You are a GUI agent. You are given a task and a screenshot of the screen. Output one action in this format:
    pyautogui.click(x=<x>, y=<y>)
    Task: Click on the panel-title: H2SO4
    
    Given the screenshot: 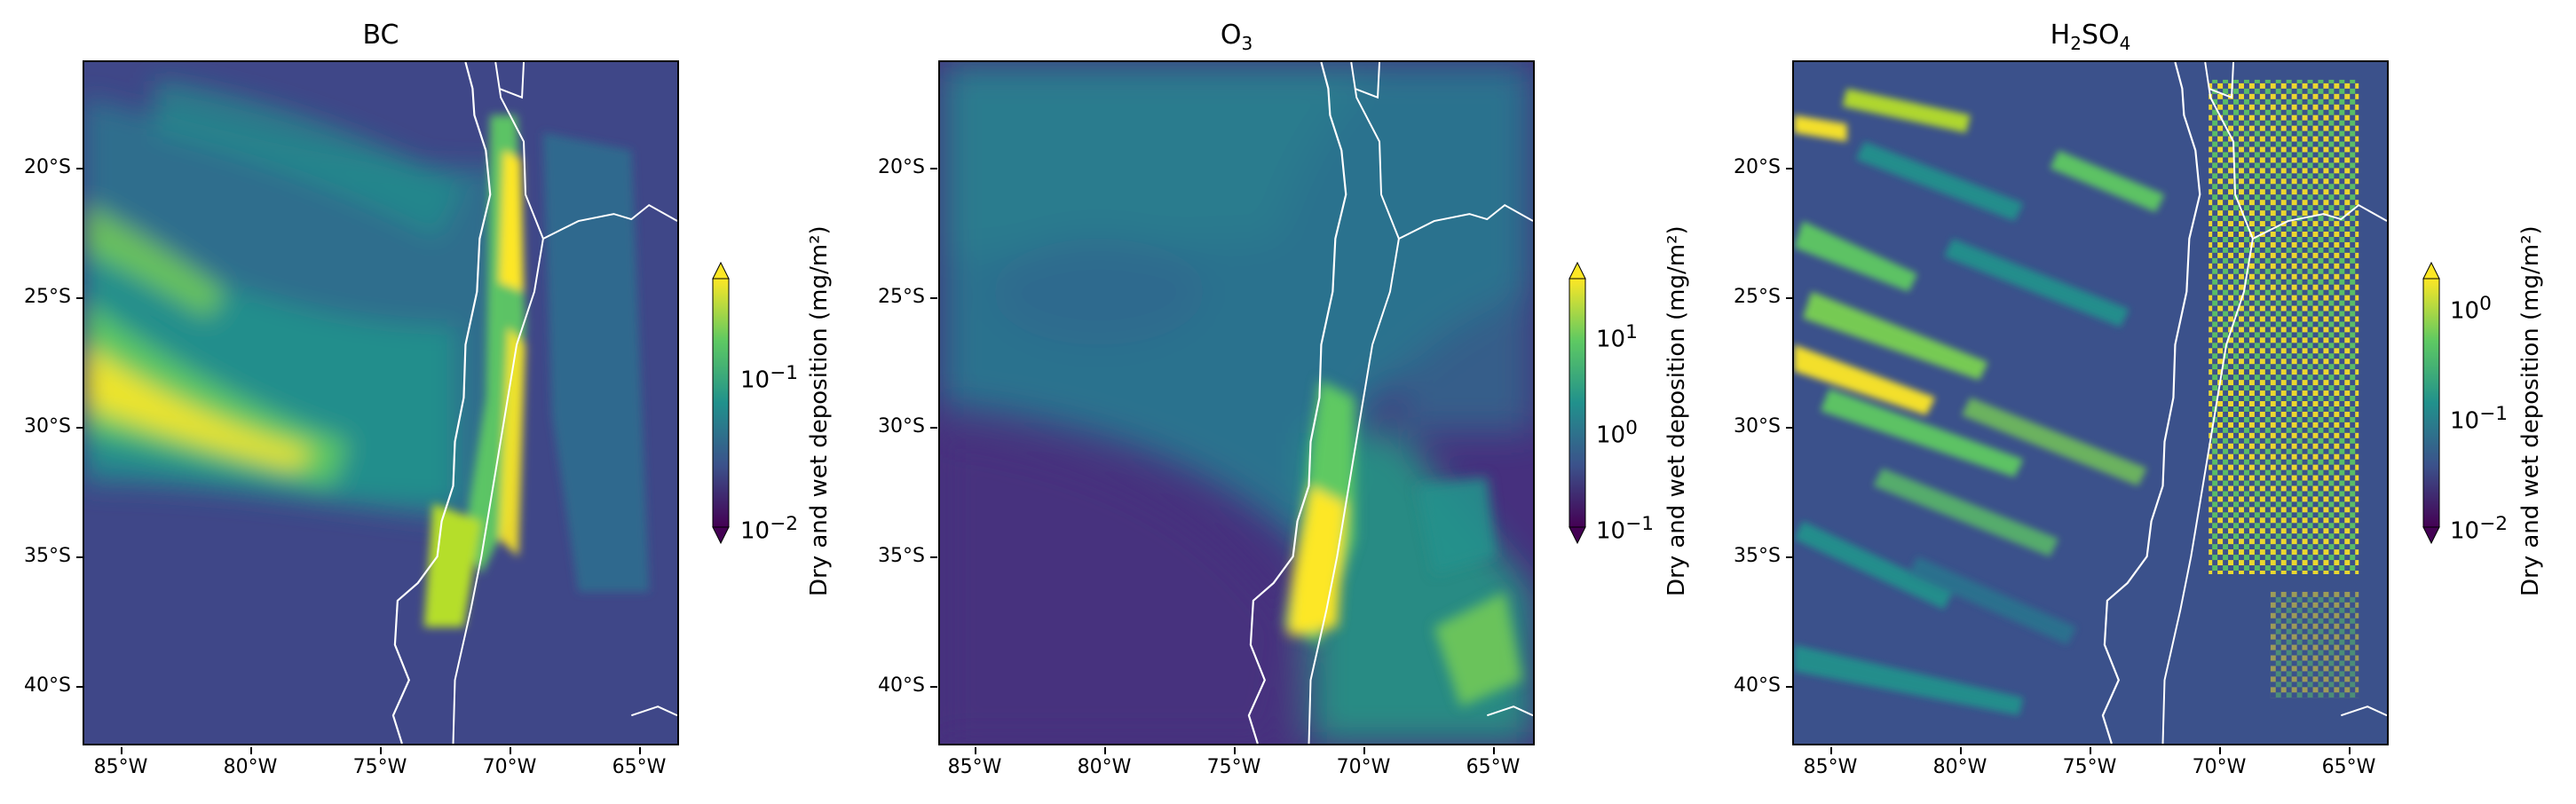 What is the action you would take?
    pyautogui.click(x=2090, y=37)
    